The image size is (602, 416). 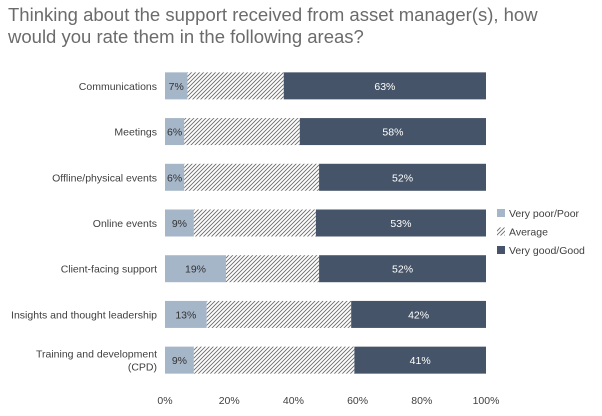 I want to click on x-tick-label-5: 80%, so click(x=421, y=401).